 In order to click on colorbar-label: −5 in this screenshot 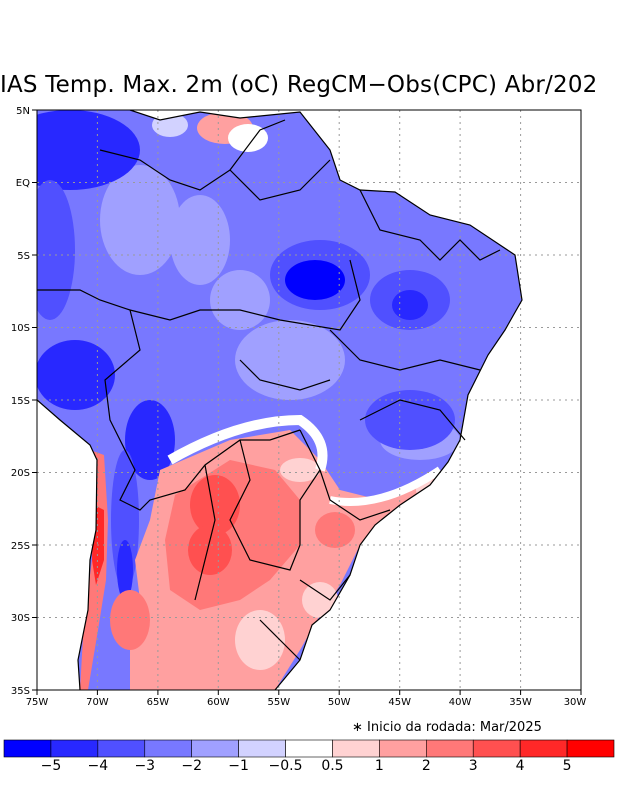, I will do `click(51, 766)`.